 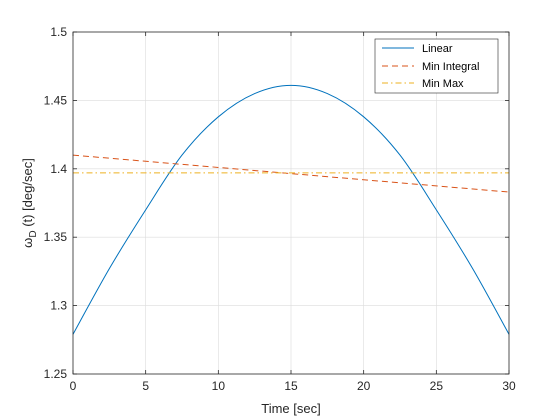 I want to click on x-tick-label-1: 5, so click(x=145, y=386).